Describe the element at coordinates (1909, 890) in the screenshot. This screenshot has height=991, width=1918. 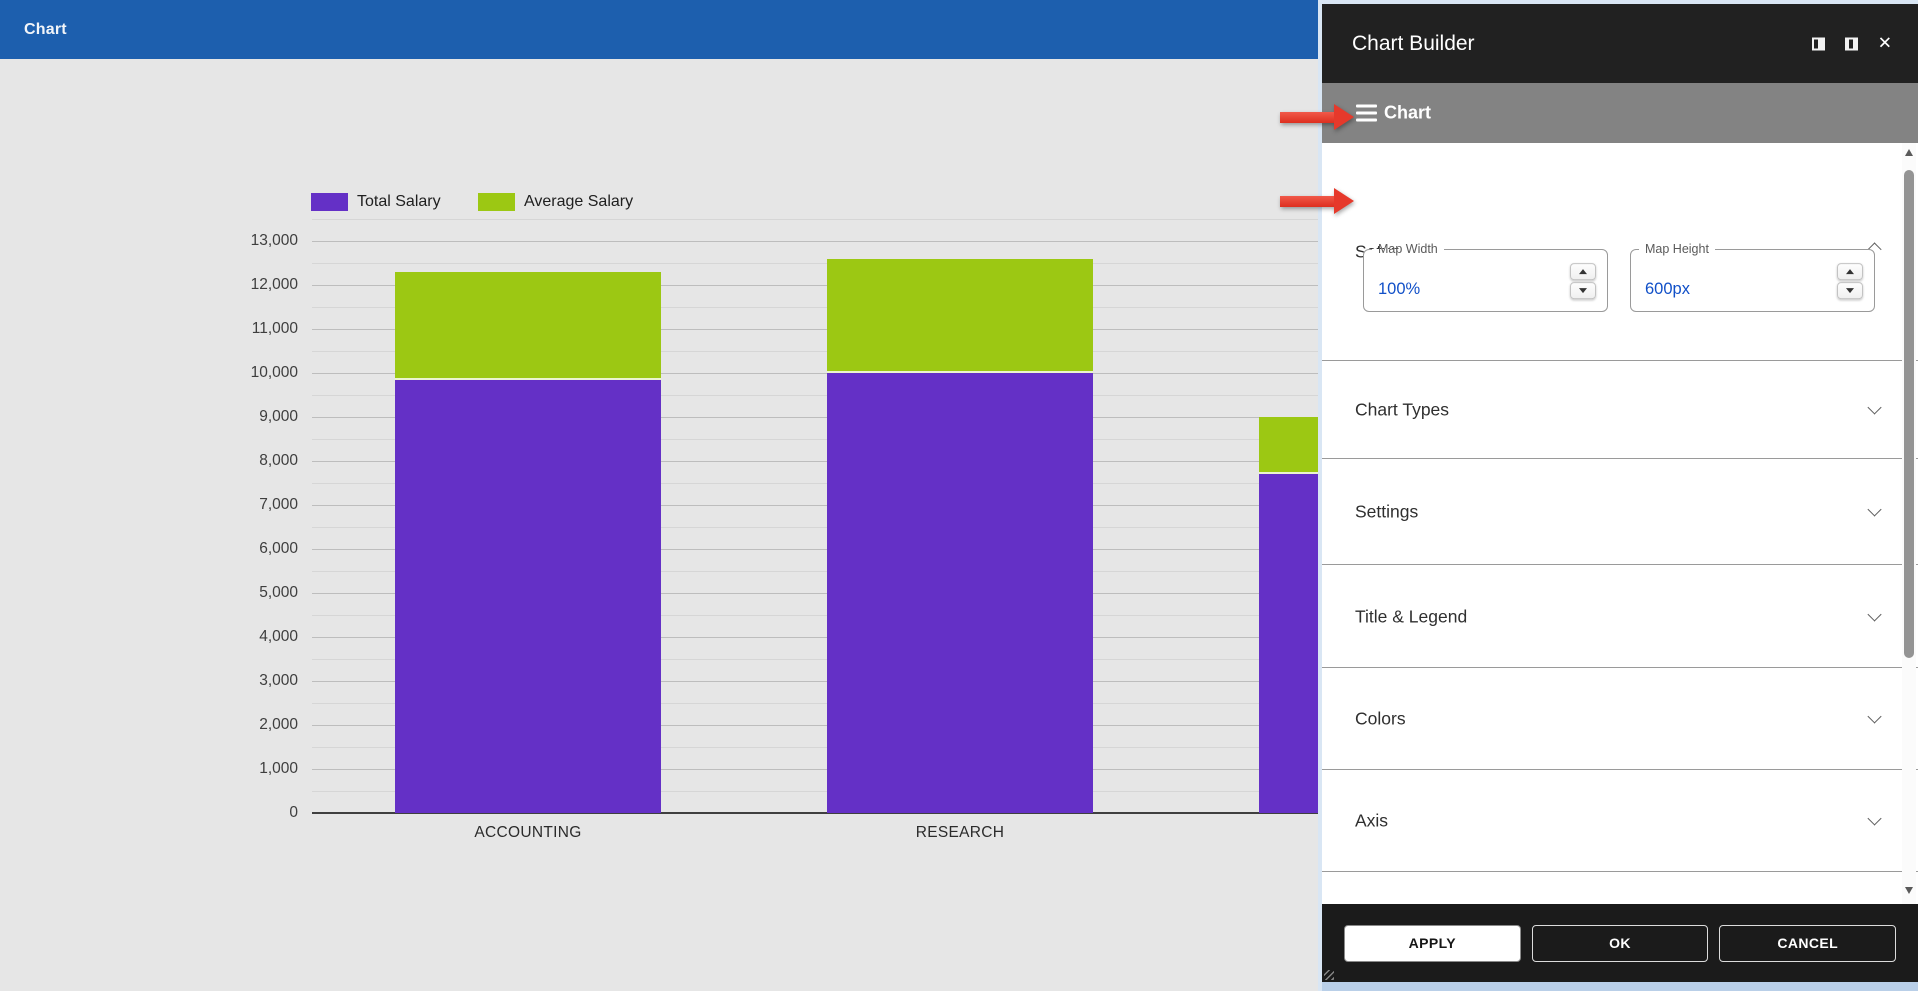
I see `scroll-down-arrow-icon` at that location.